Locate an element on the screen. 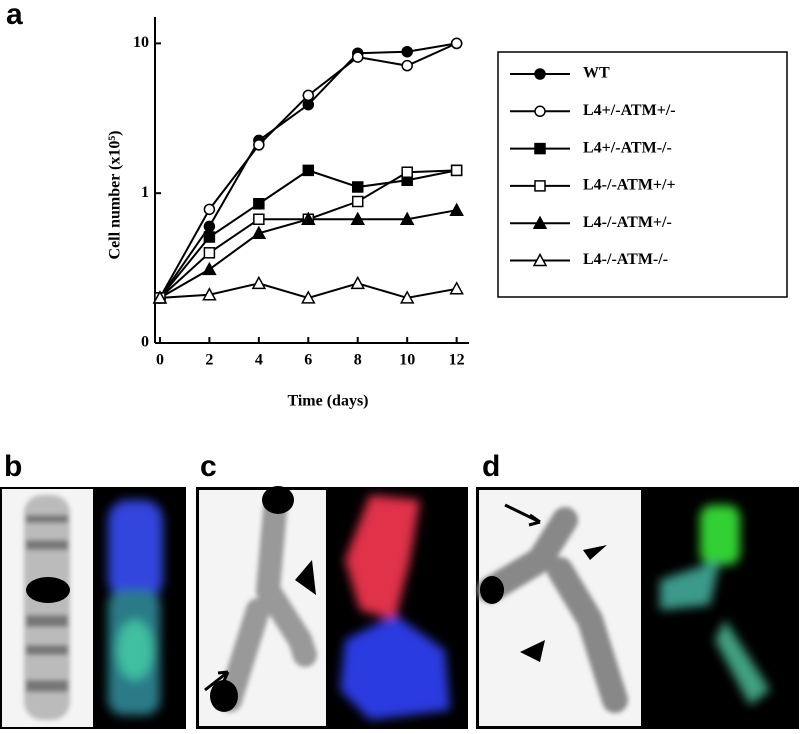 The image size is (800, 734). panel-label: d is located at coordinates (491, 466).